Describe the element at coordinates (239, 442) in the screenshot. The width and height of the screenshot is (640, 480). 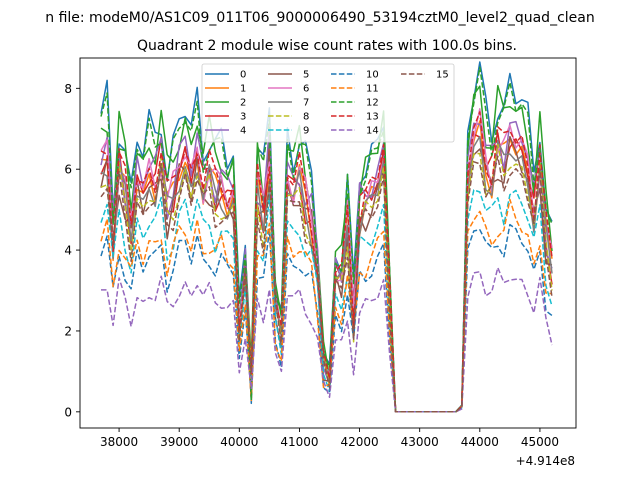
I see `x-tick-label: 40000` at that location.